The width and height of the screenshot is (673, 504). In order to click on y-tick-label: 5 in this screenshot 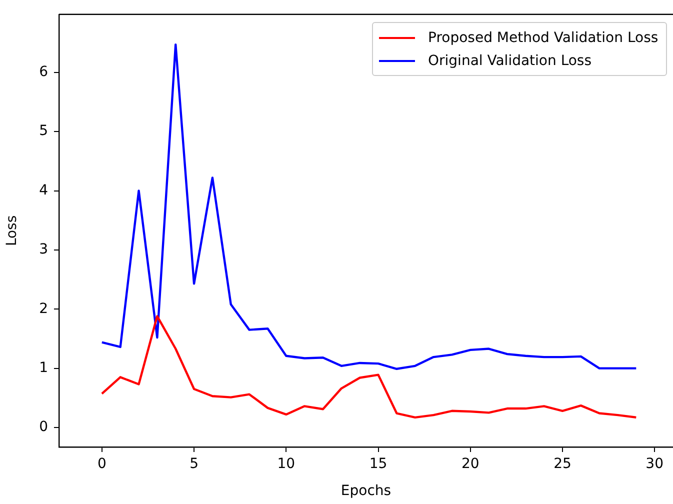, I will do `click(43, 131)`.